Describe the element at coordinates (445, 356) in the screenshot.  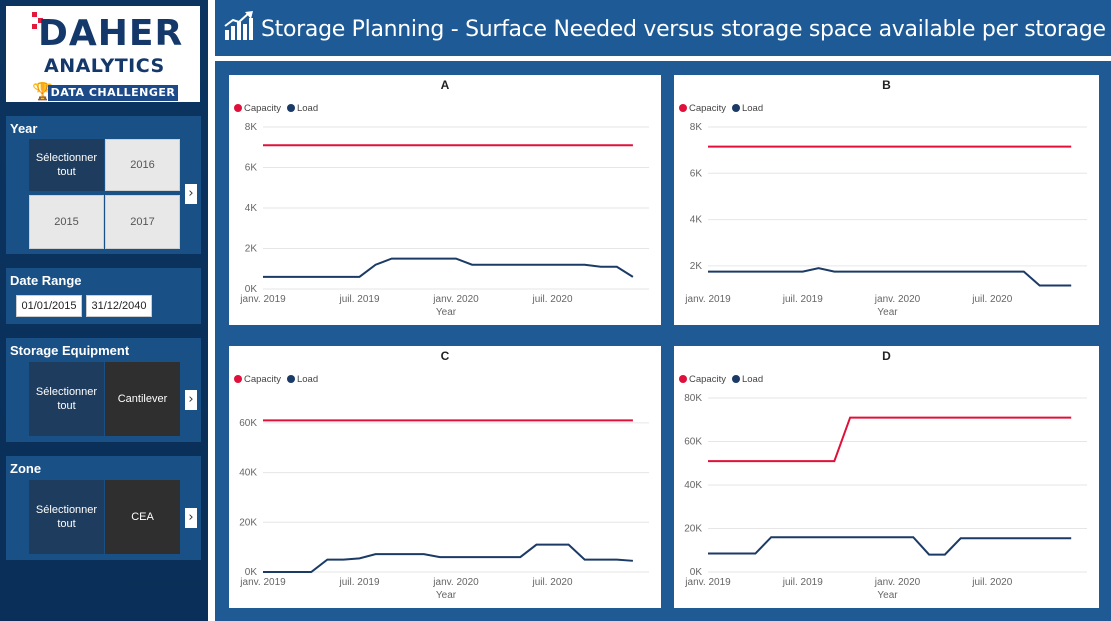
I see `chart-title: C` at that location.